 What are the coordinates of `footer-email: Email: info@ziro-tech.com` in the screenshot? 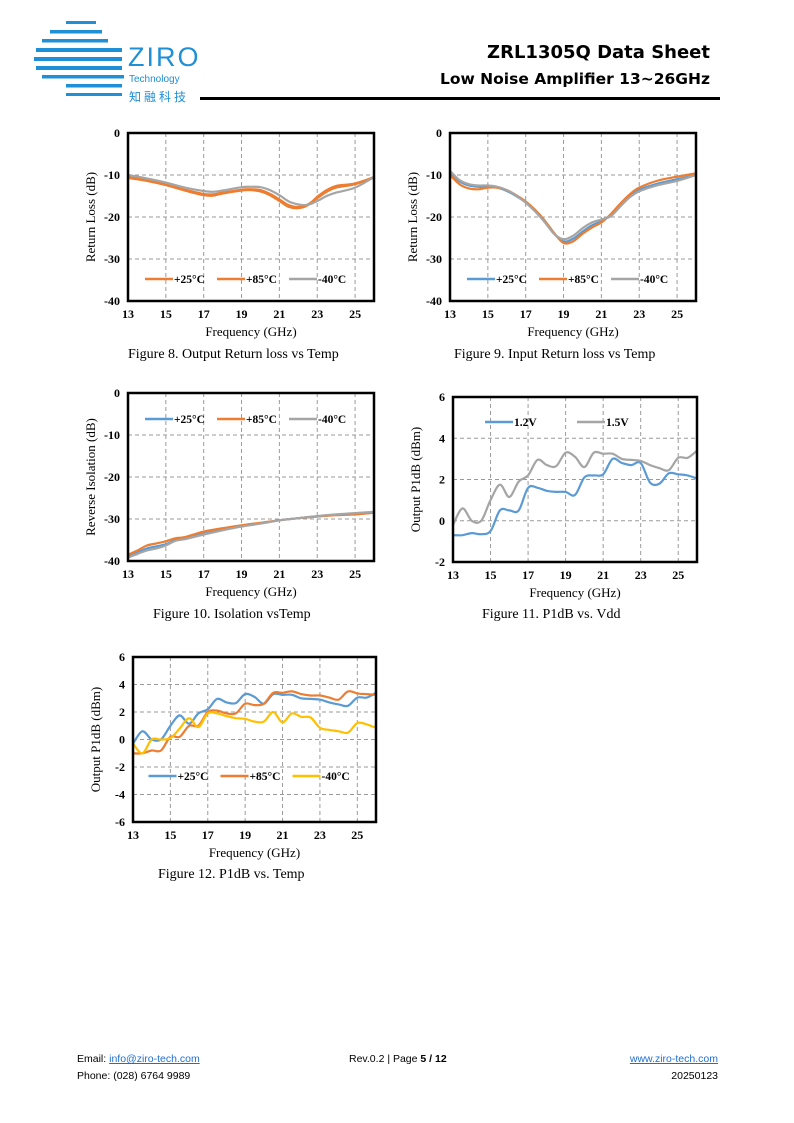 It's located at (138, 1059).